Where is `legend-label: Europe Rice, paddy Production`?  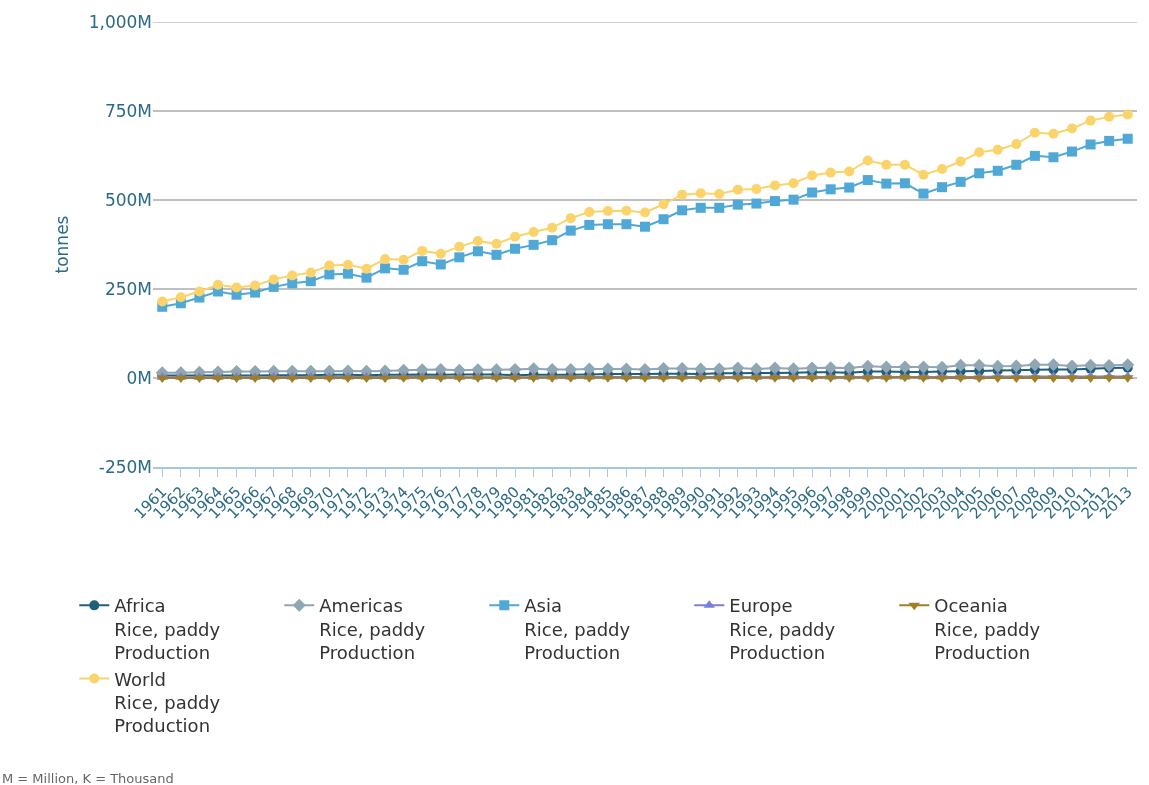
legend-label: Europe Rice, paddy Production is located at coordinates (782, 629).